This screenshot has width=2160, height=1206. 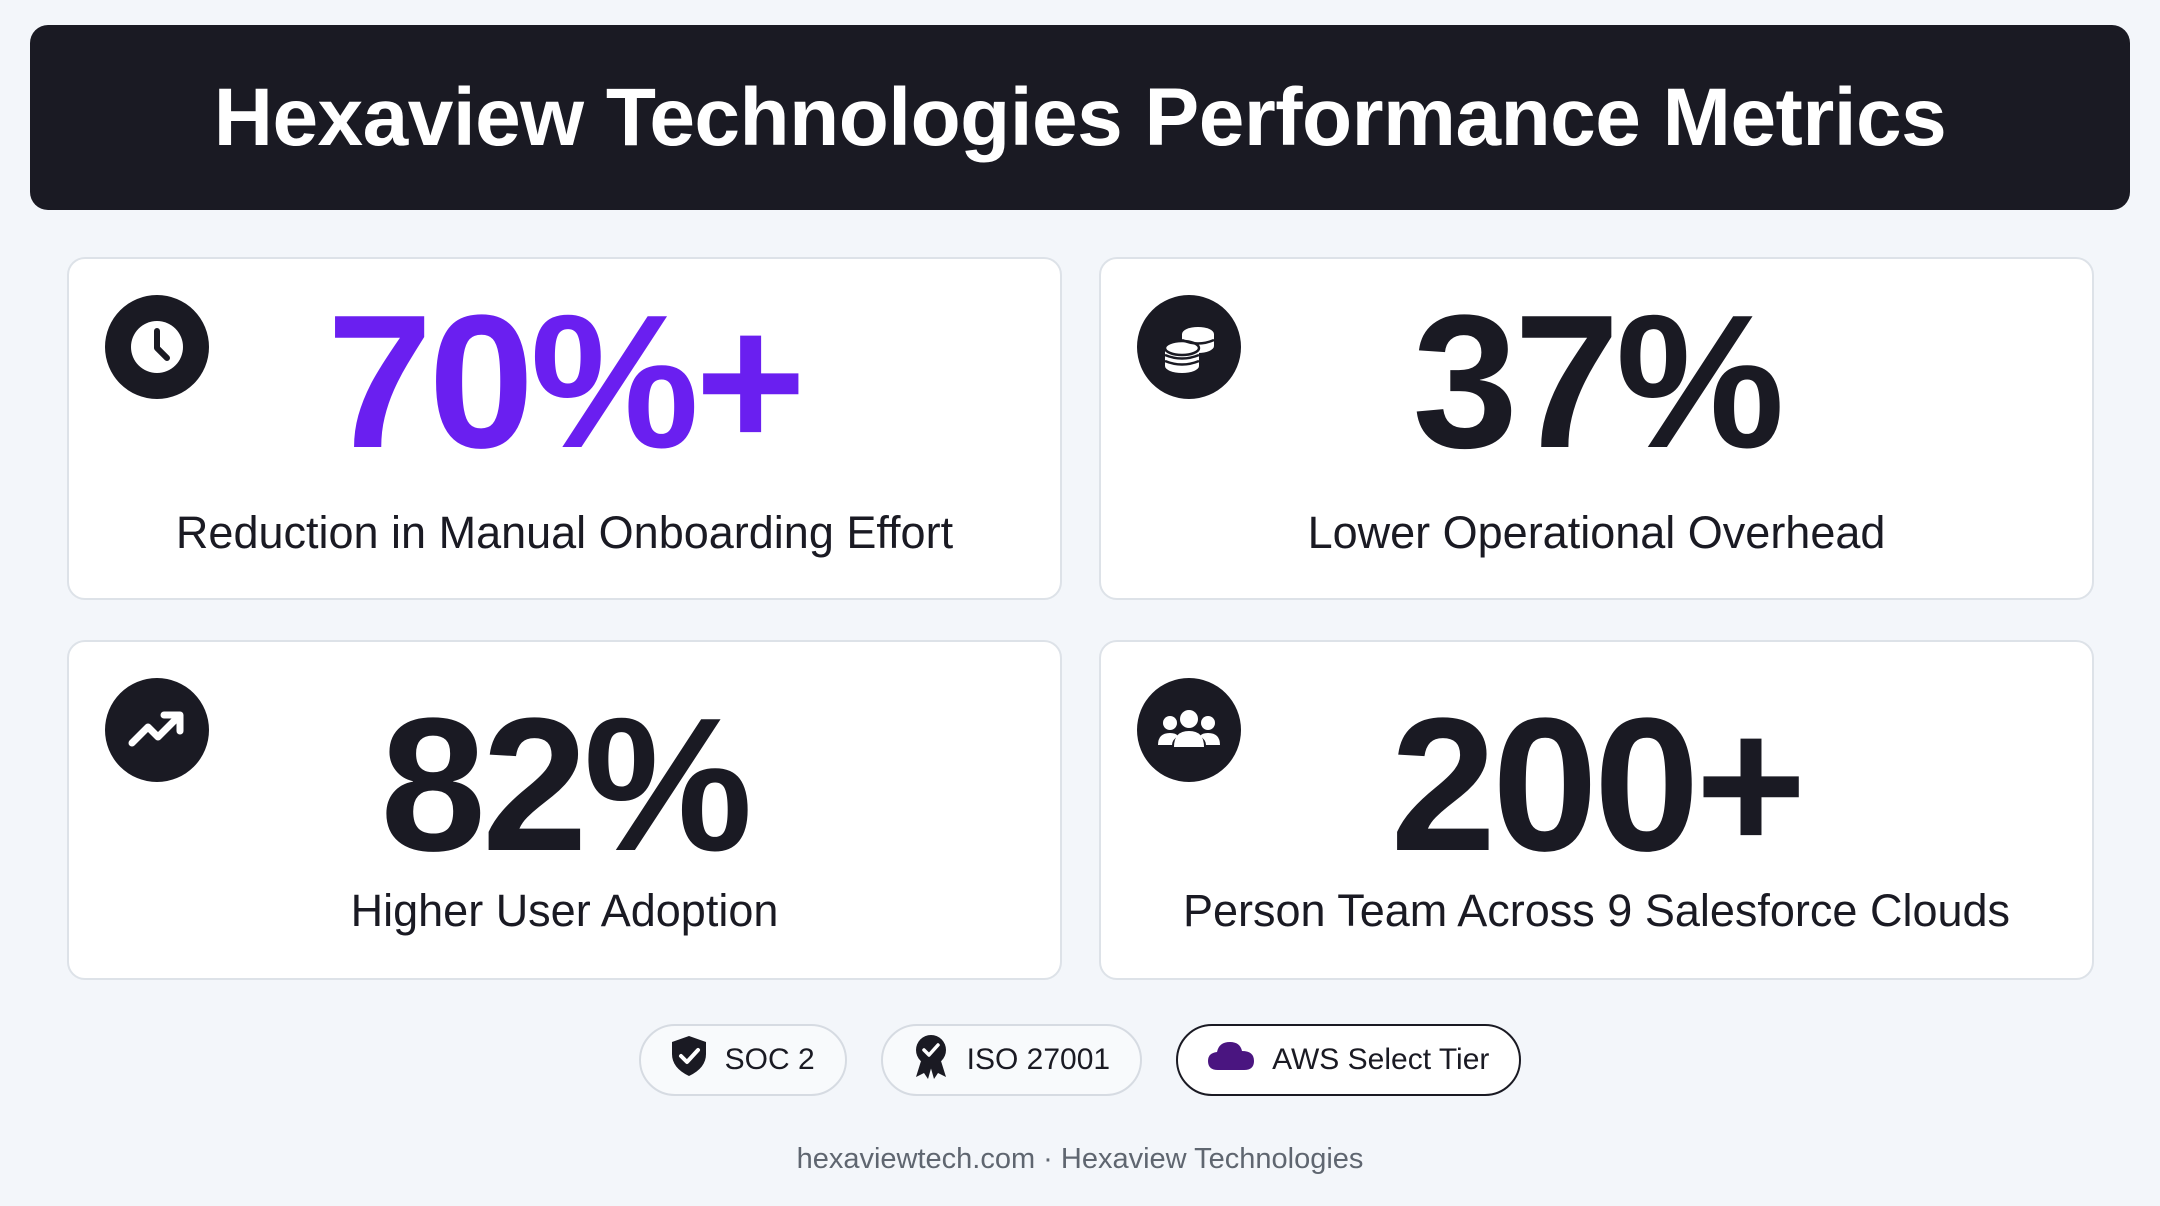 What do you see at coordinates (1080, 1159) in the screenshot?
I see `footer-text: hexaviewtech.com · Hexaview Technologies` at bounding box center [1080, 1159].